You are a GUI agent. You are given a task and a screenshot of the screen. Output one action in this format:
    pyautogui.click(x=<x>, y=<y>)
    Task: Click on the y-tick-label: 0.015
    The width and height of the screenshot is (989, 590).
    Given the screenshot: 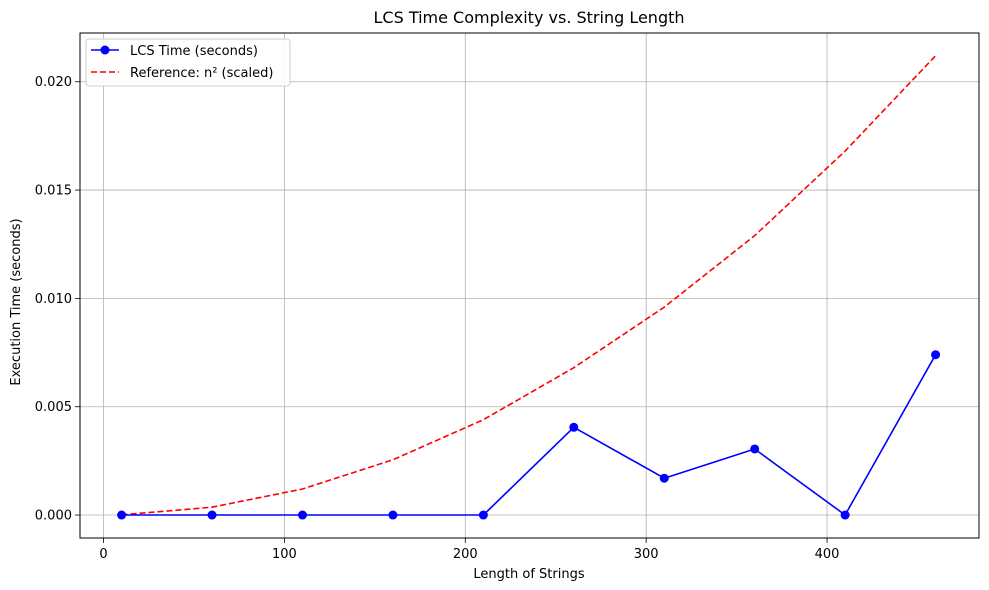 What is the action you would take?
    pyautogui.click(x=53, y=191)
    